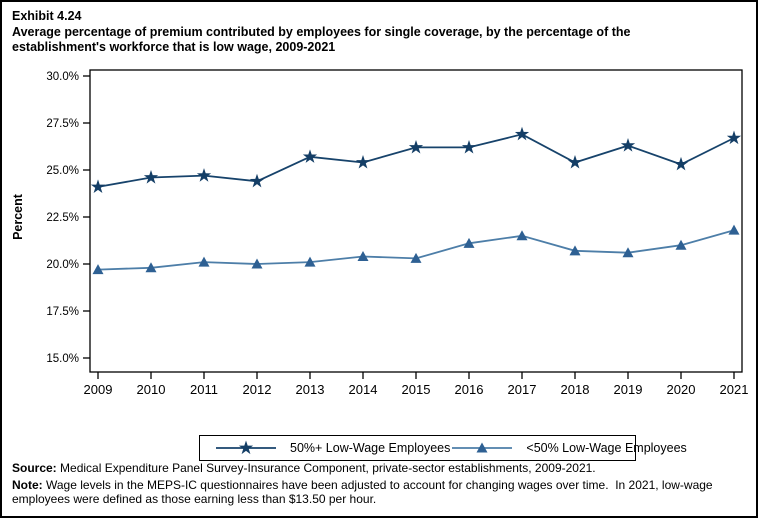  Describe the element at coordinates (246, 447) in the screenshot. I see `star-marker-icon` at that location.